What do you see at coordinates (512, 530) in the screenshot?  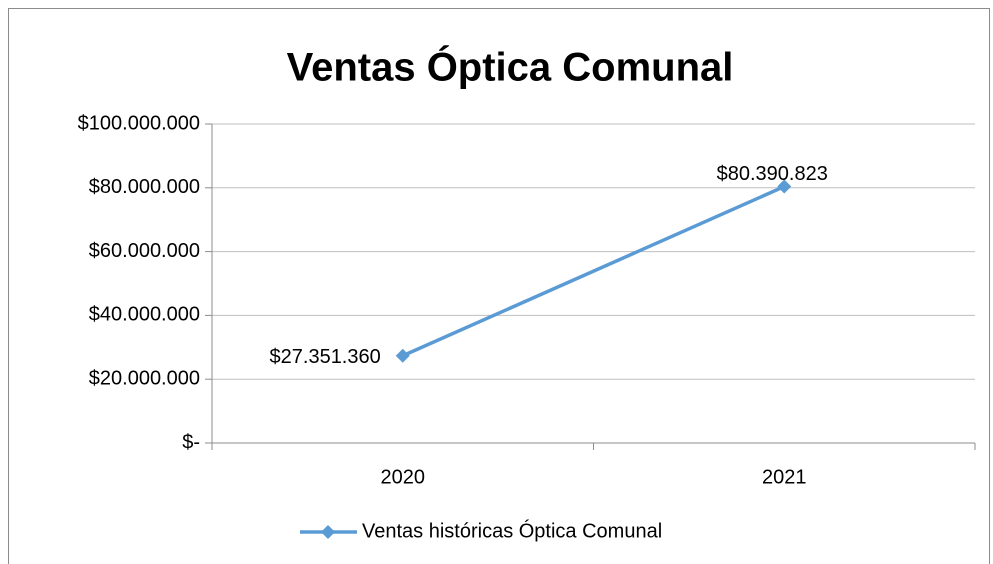 I see `legend-label: Ventas históricas Óptica Comunal` at bounding box center [512, 530].